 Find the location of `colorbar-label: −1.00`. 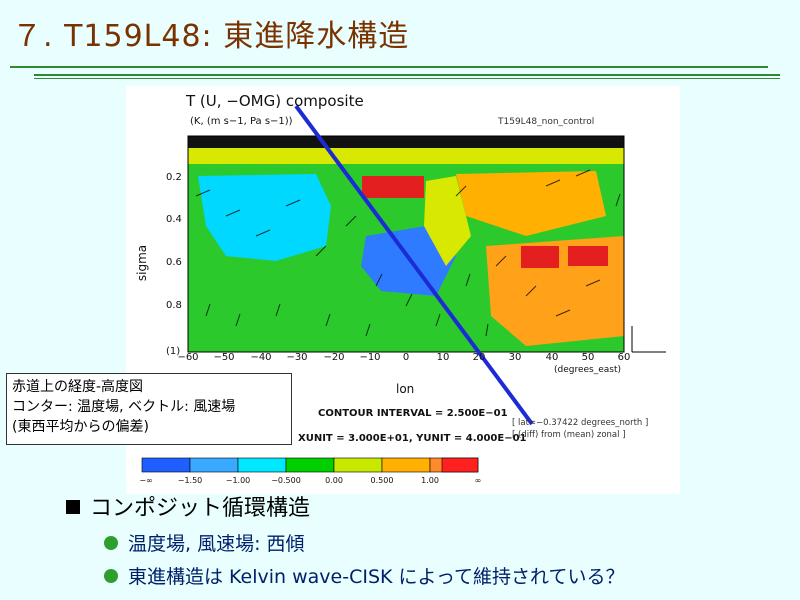

colorbar-label: −1.00 is located at coordinates (238, 480).